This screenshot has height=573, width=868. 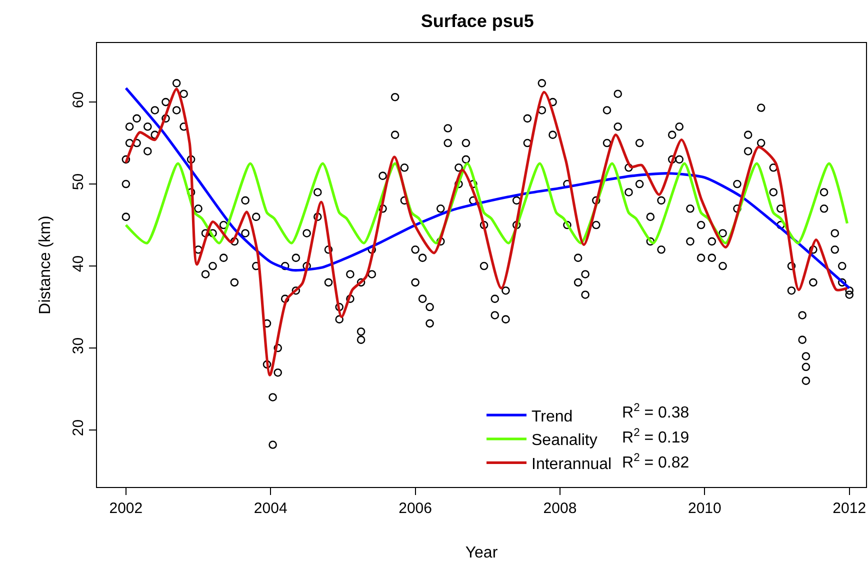 I want to click on x-axis-title: Year, so click(x=481, y=553).